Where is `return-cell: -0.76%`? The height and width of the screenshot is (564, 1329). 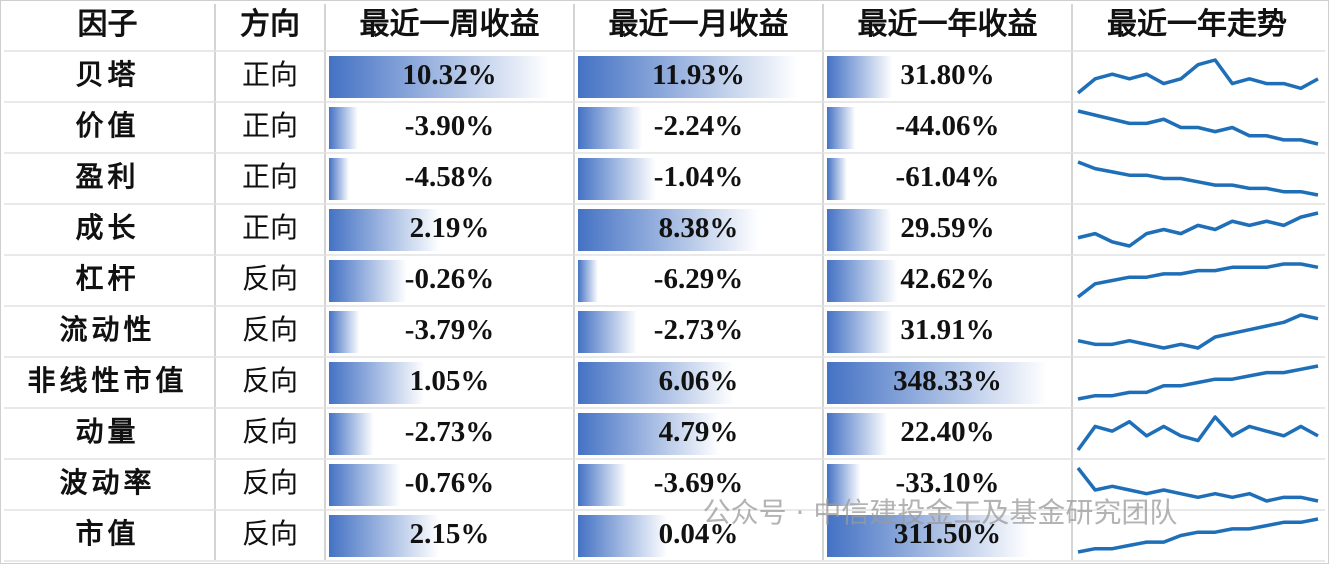
return-cell: -0.76% is located at coordinates (449, 483).